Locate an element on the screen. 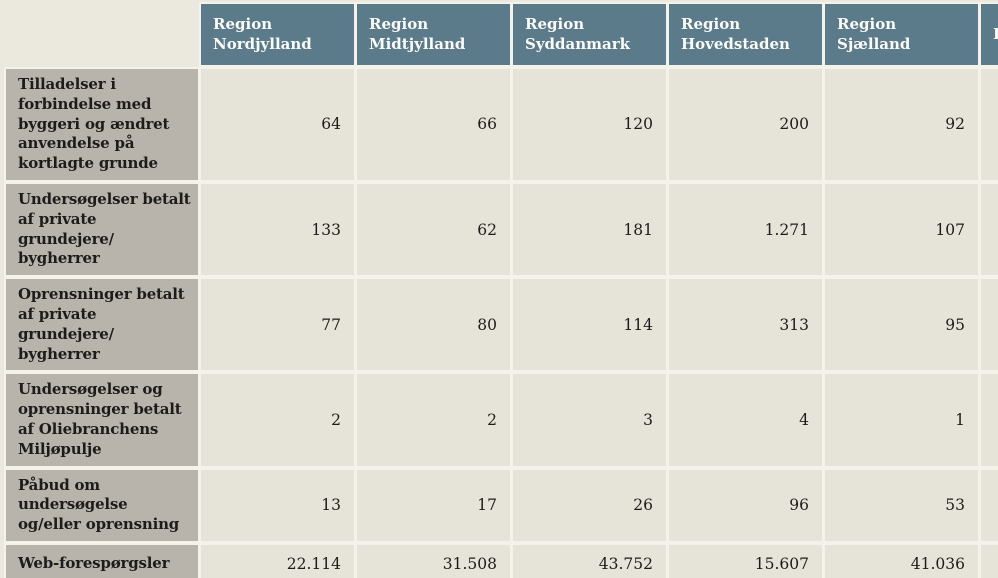 The height and width of the screenshot is (578, 998). data-cell: 3 is located at coordinates (589, 420).